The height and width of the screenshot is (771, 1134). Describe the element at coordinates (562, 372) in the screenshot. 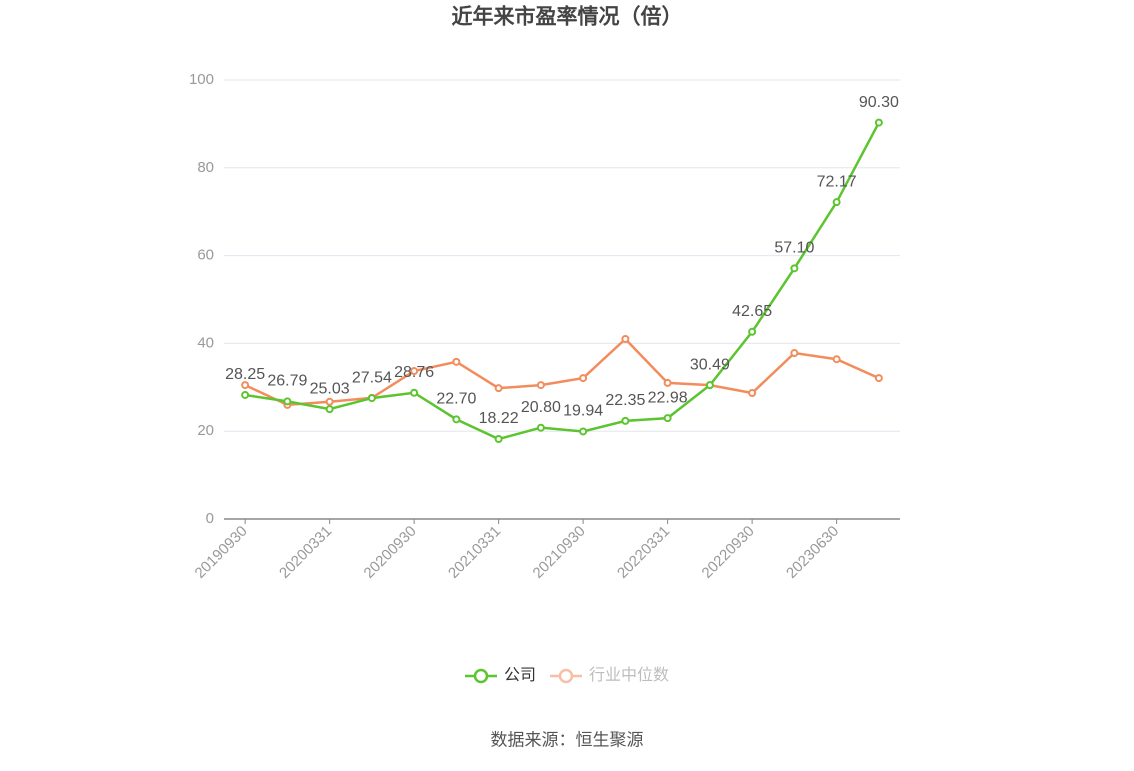

I see `series-line` at that location.